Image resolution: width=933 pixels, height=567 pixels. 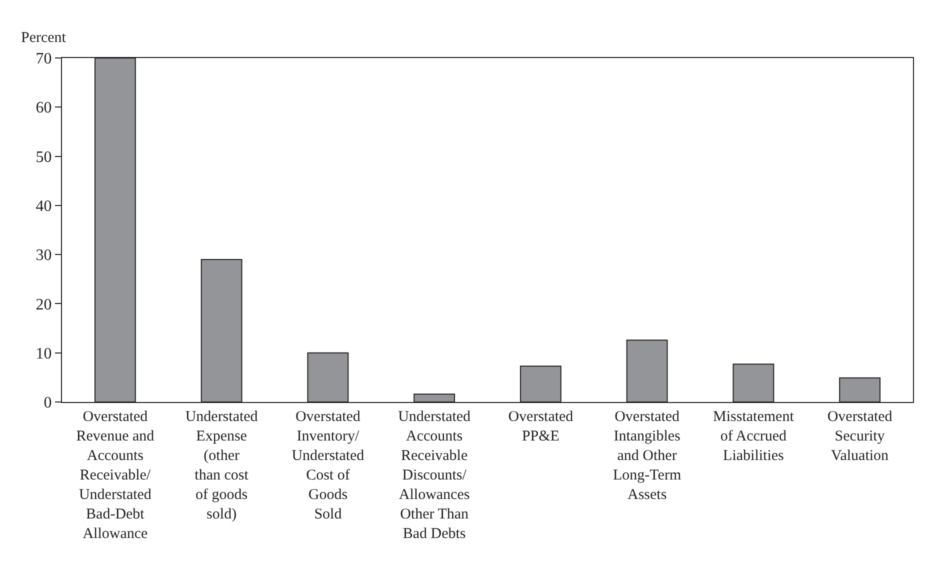 What do you see at coordinates (221, 465) in the screenshot?
I see `x-tick-label: Understated Expense (other than cost of goods sold)` at bounding box center [221, 465].